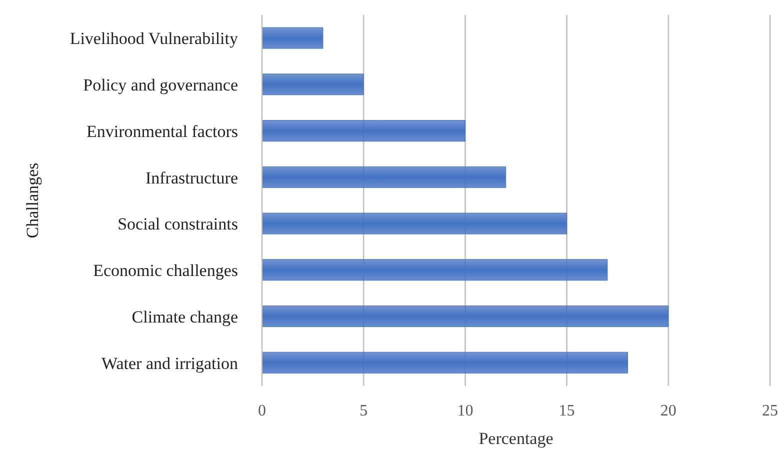 This screenshot has width=778, height=456. I want to click on y-tick-label: Social constraints, so click(178, 224).